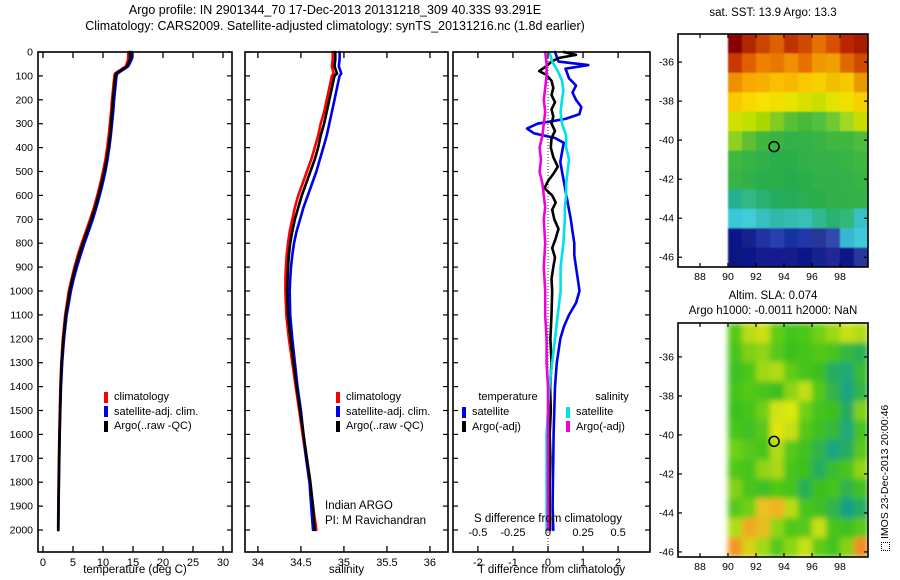 The height and width of the screenshot is (580, 900). Describe the element at coordinates (464, 412) in the screenshot. I see `satellite-t-swatch-icon` at that location.